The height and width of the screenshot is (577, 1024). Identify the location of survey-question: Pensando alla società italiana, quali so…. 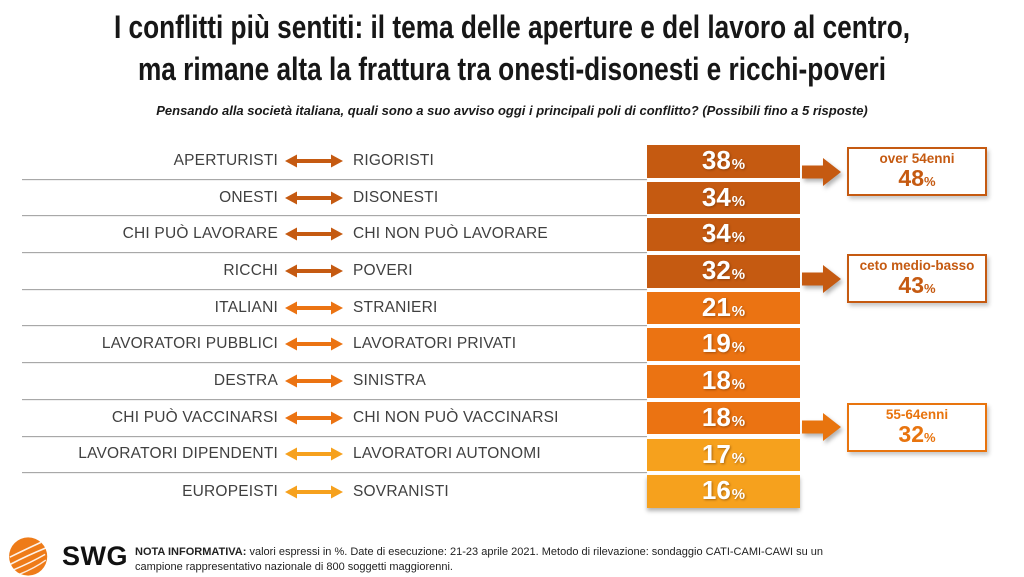
(512, 110).